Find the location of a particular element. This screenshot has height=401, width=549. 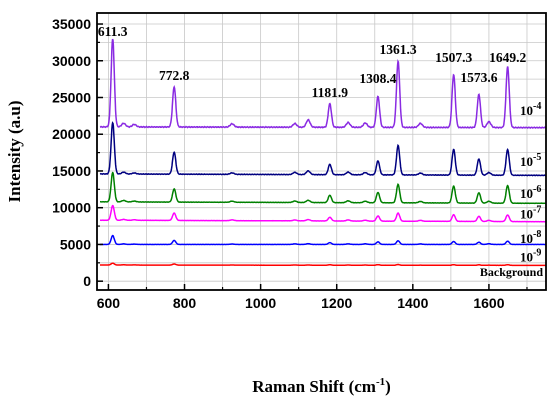

peak-label: 1507.3 is located at coordinates (453, 57).